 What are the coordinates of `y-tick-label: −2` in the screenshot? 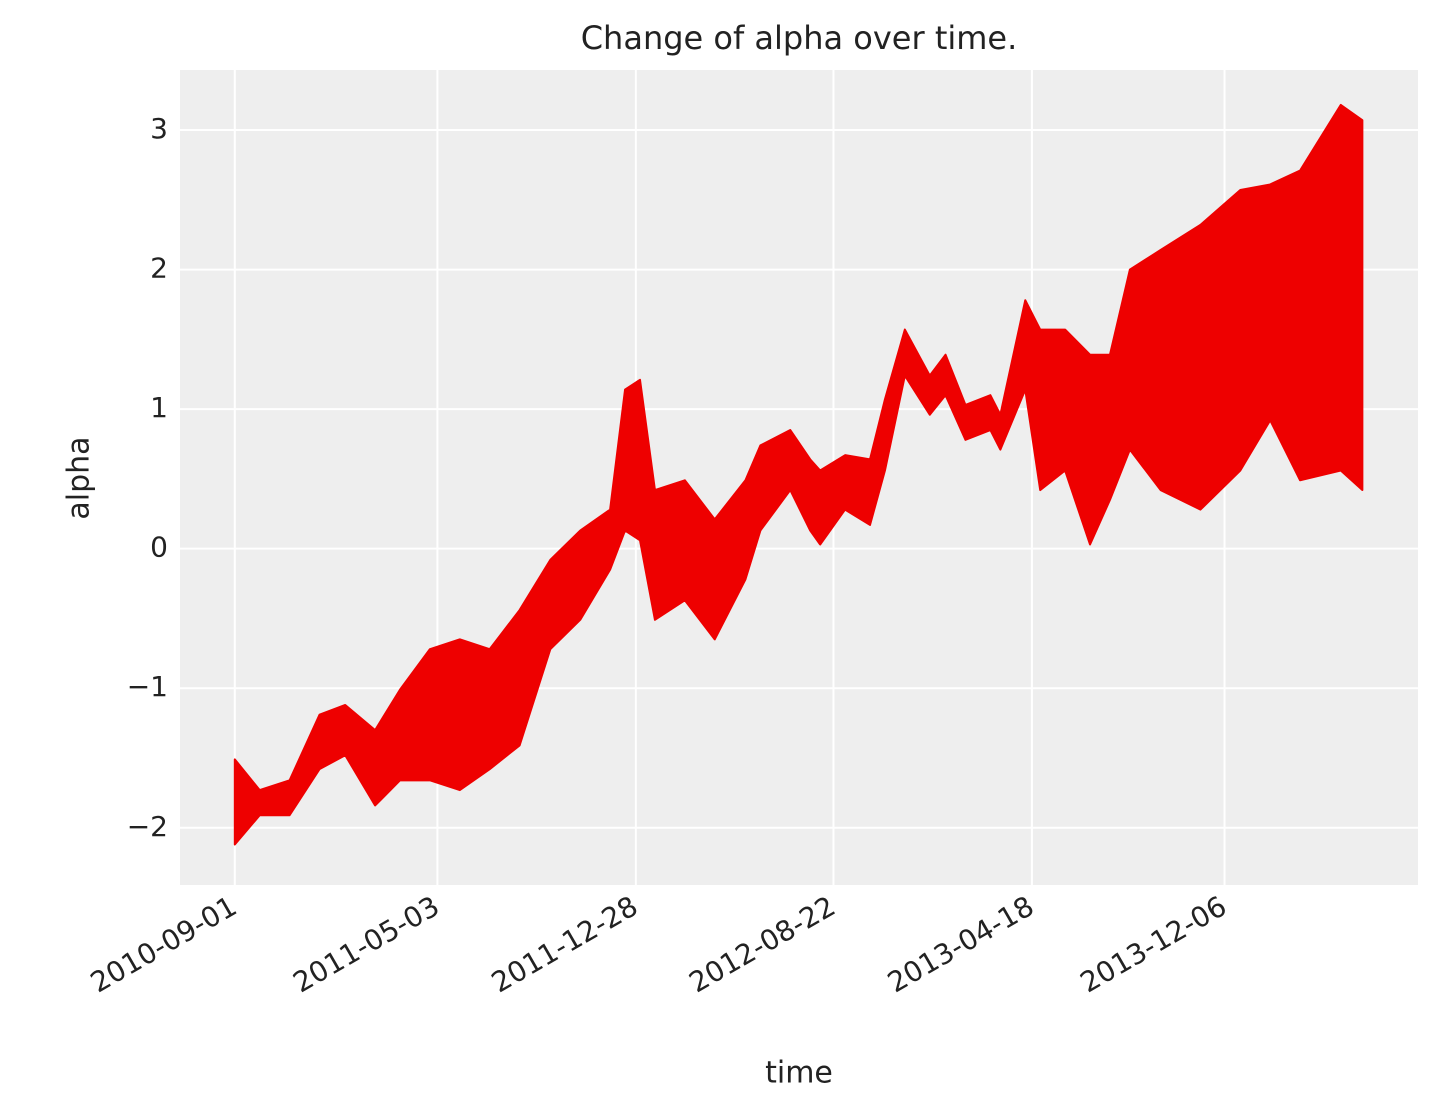 It's located at (147, 826).